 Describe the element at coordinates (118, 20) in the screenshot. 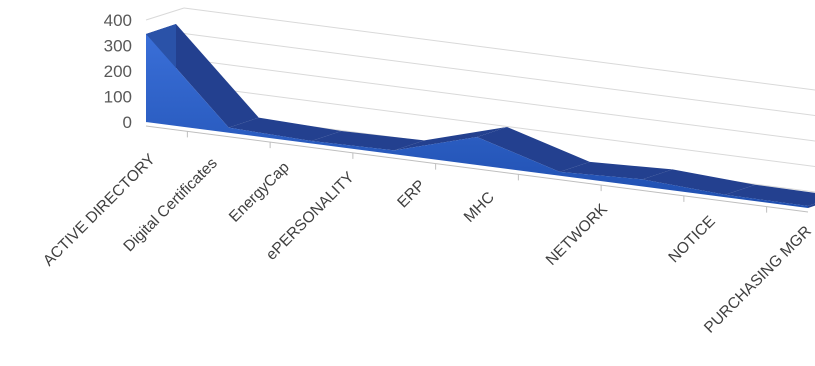

I see `y-tick-label: 400` at that location.